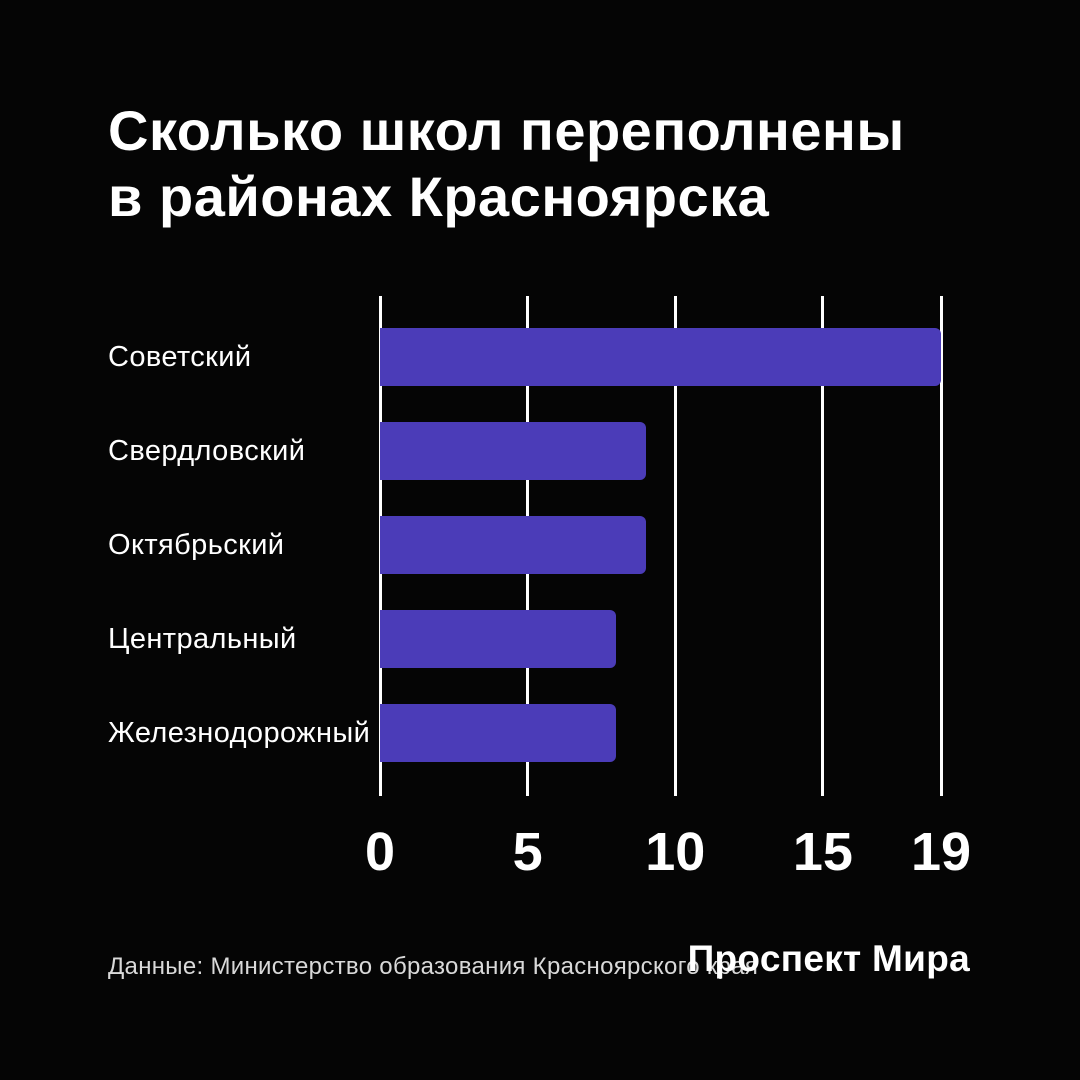  Describe the element at coordinates (439, 196) in the screenshot. I see `title-line-2: в районах Красноярска` at that location.